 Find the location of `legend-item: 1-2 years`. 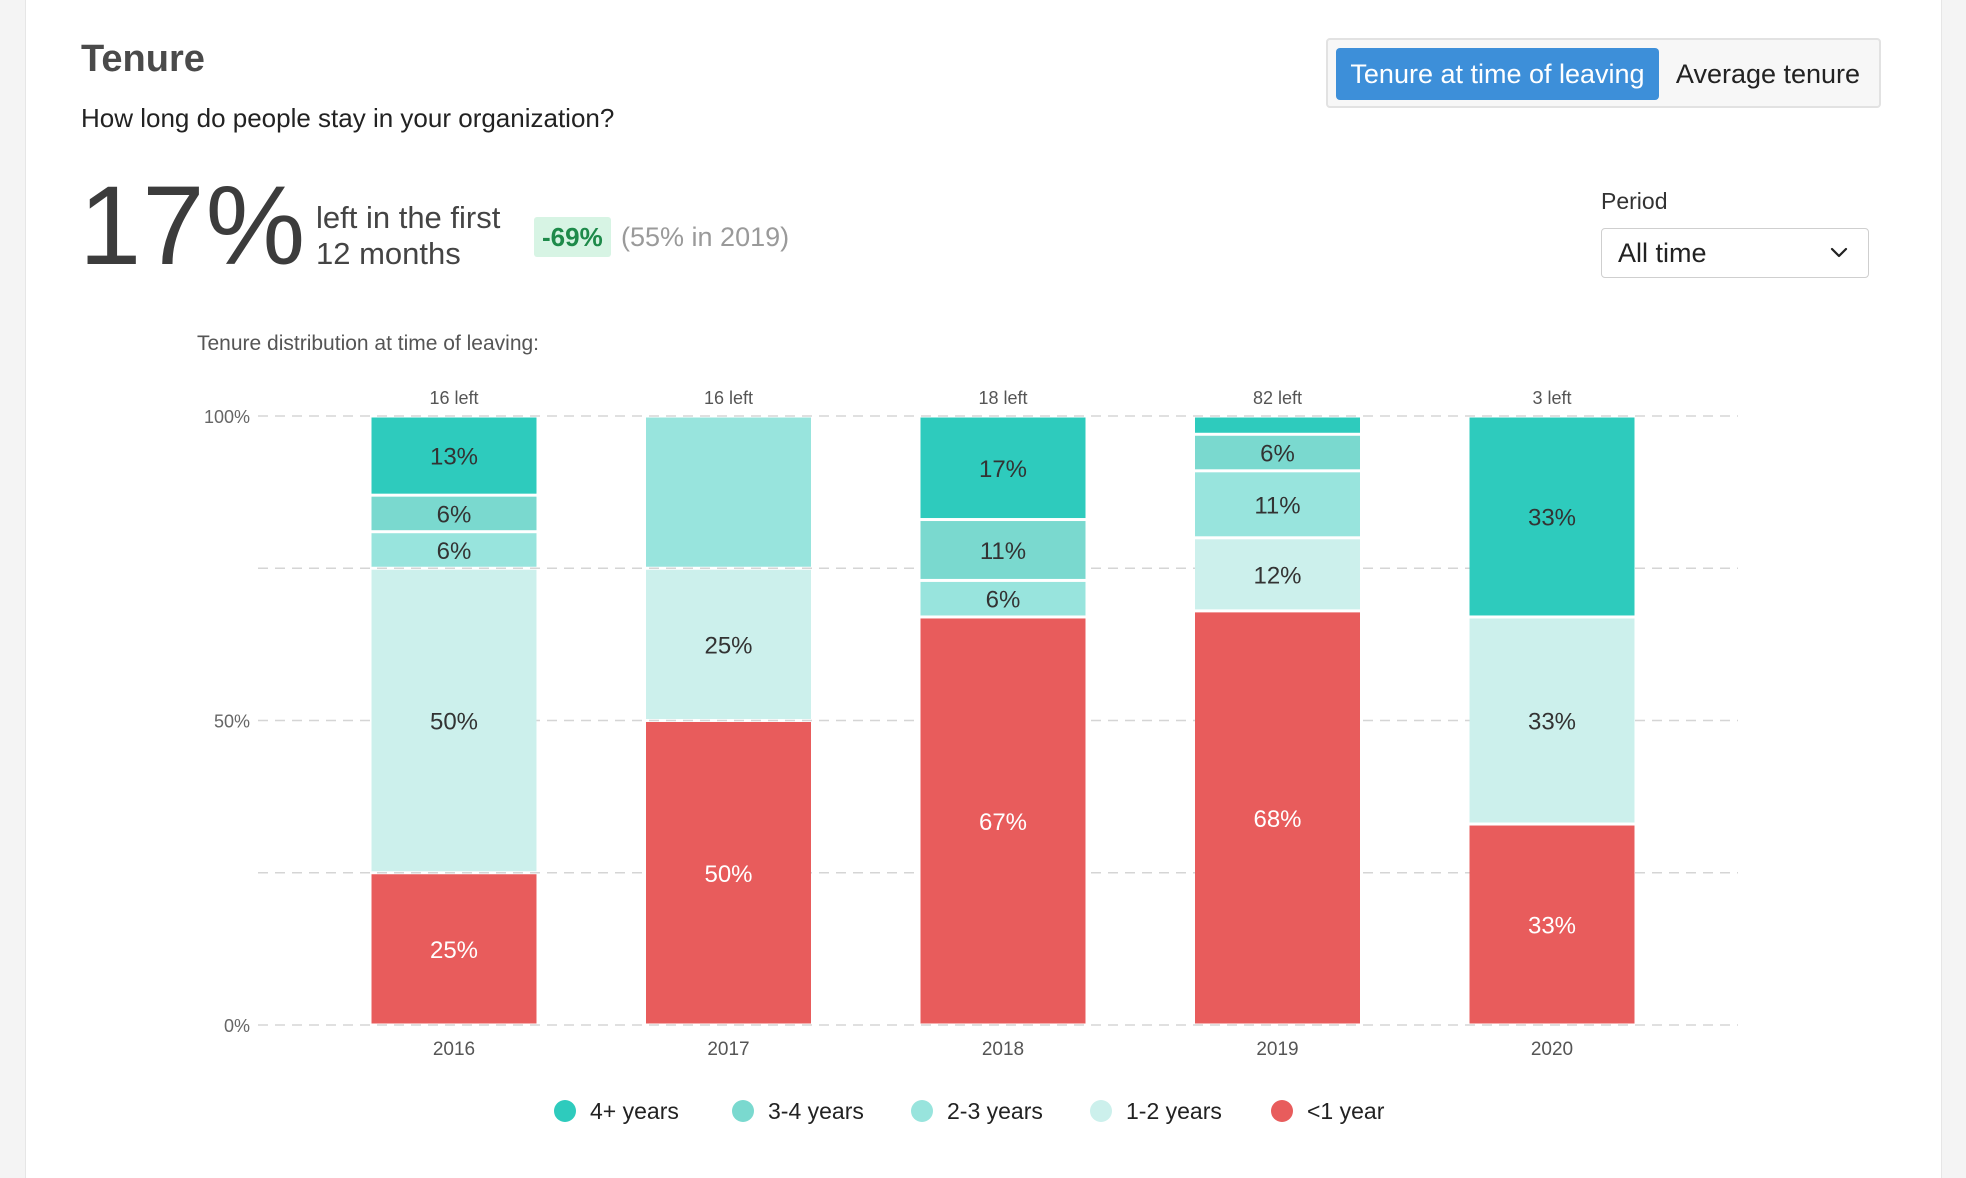

legend-item: 1-2 years is located at coordinates (1156, 1111).